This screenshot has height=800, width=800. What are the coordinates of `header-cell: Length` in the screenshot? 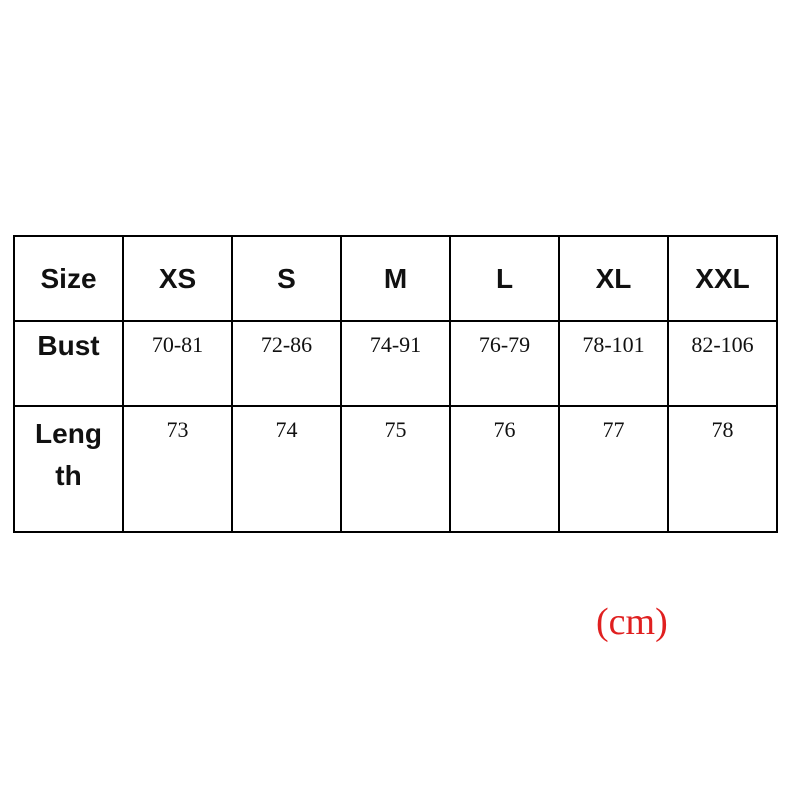 It's located at (68, 469).